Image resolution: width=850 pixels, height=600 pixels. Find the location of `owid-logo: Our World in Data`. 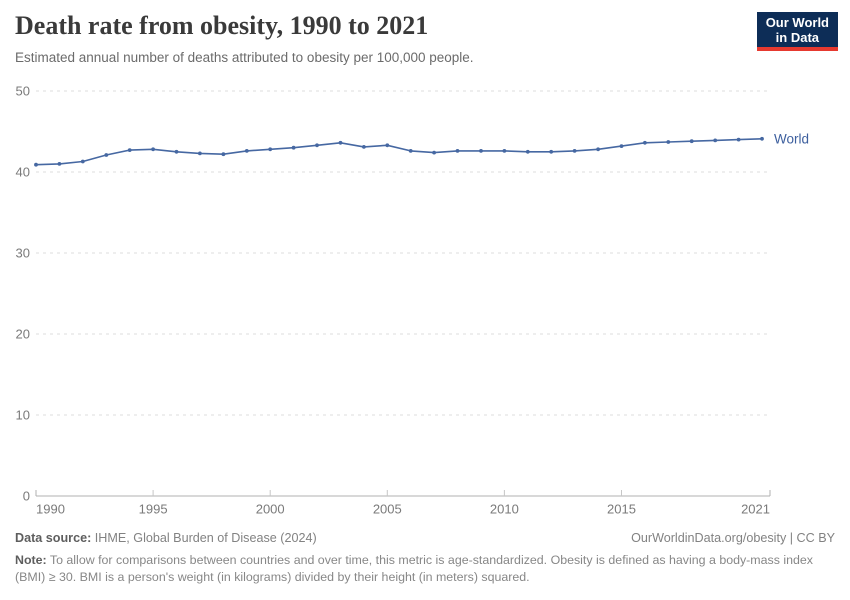

owid-logo: Our World in Data is located at coordinates (797, 31).